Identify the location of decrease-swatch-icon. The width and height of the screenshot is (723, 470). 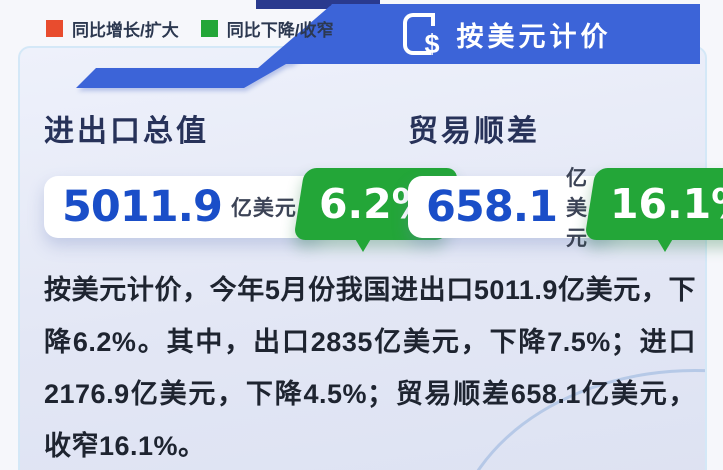
(209, 28).